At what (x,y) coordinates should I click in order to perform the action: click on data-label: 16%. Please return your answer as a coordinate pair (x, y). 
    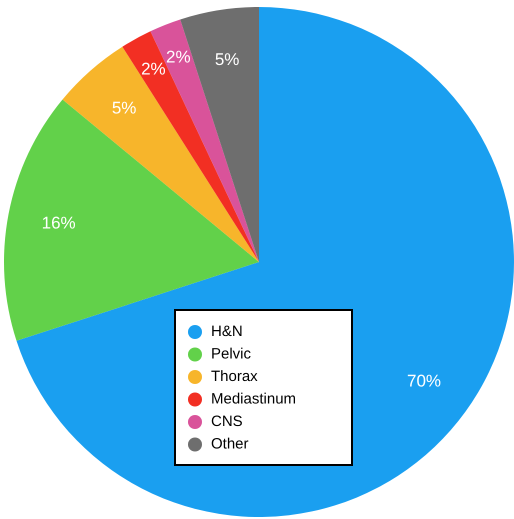
    Looking at the image, I should click on (59, 222).